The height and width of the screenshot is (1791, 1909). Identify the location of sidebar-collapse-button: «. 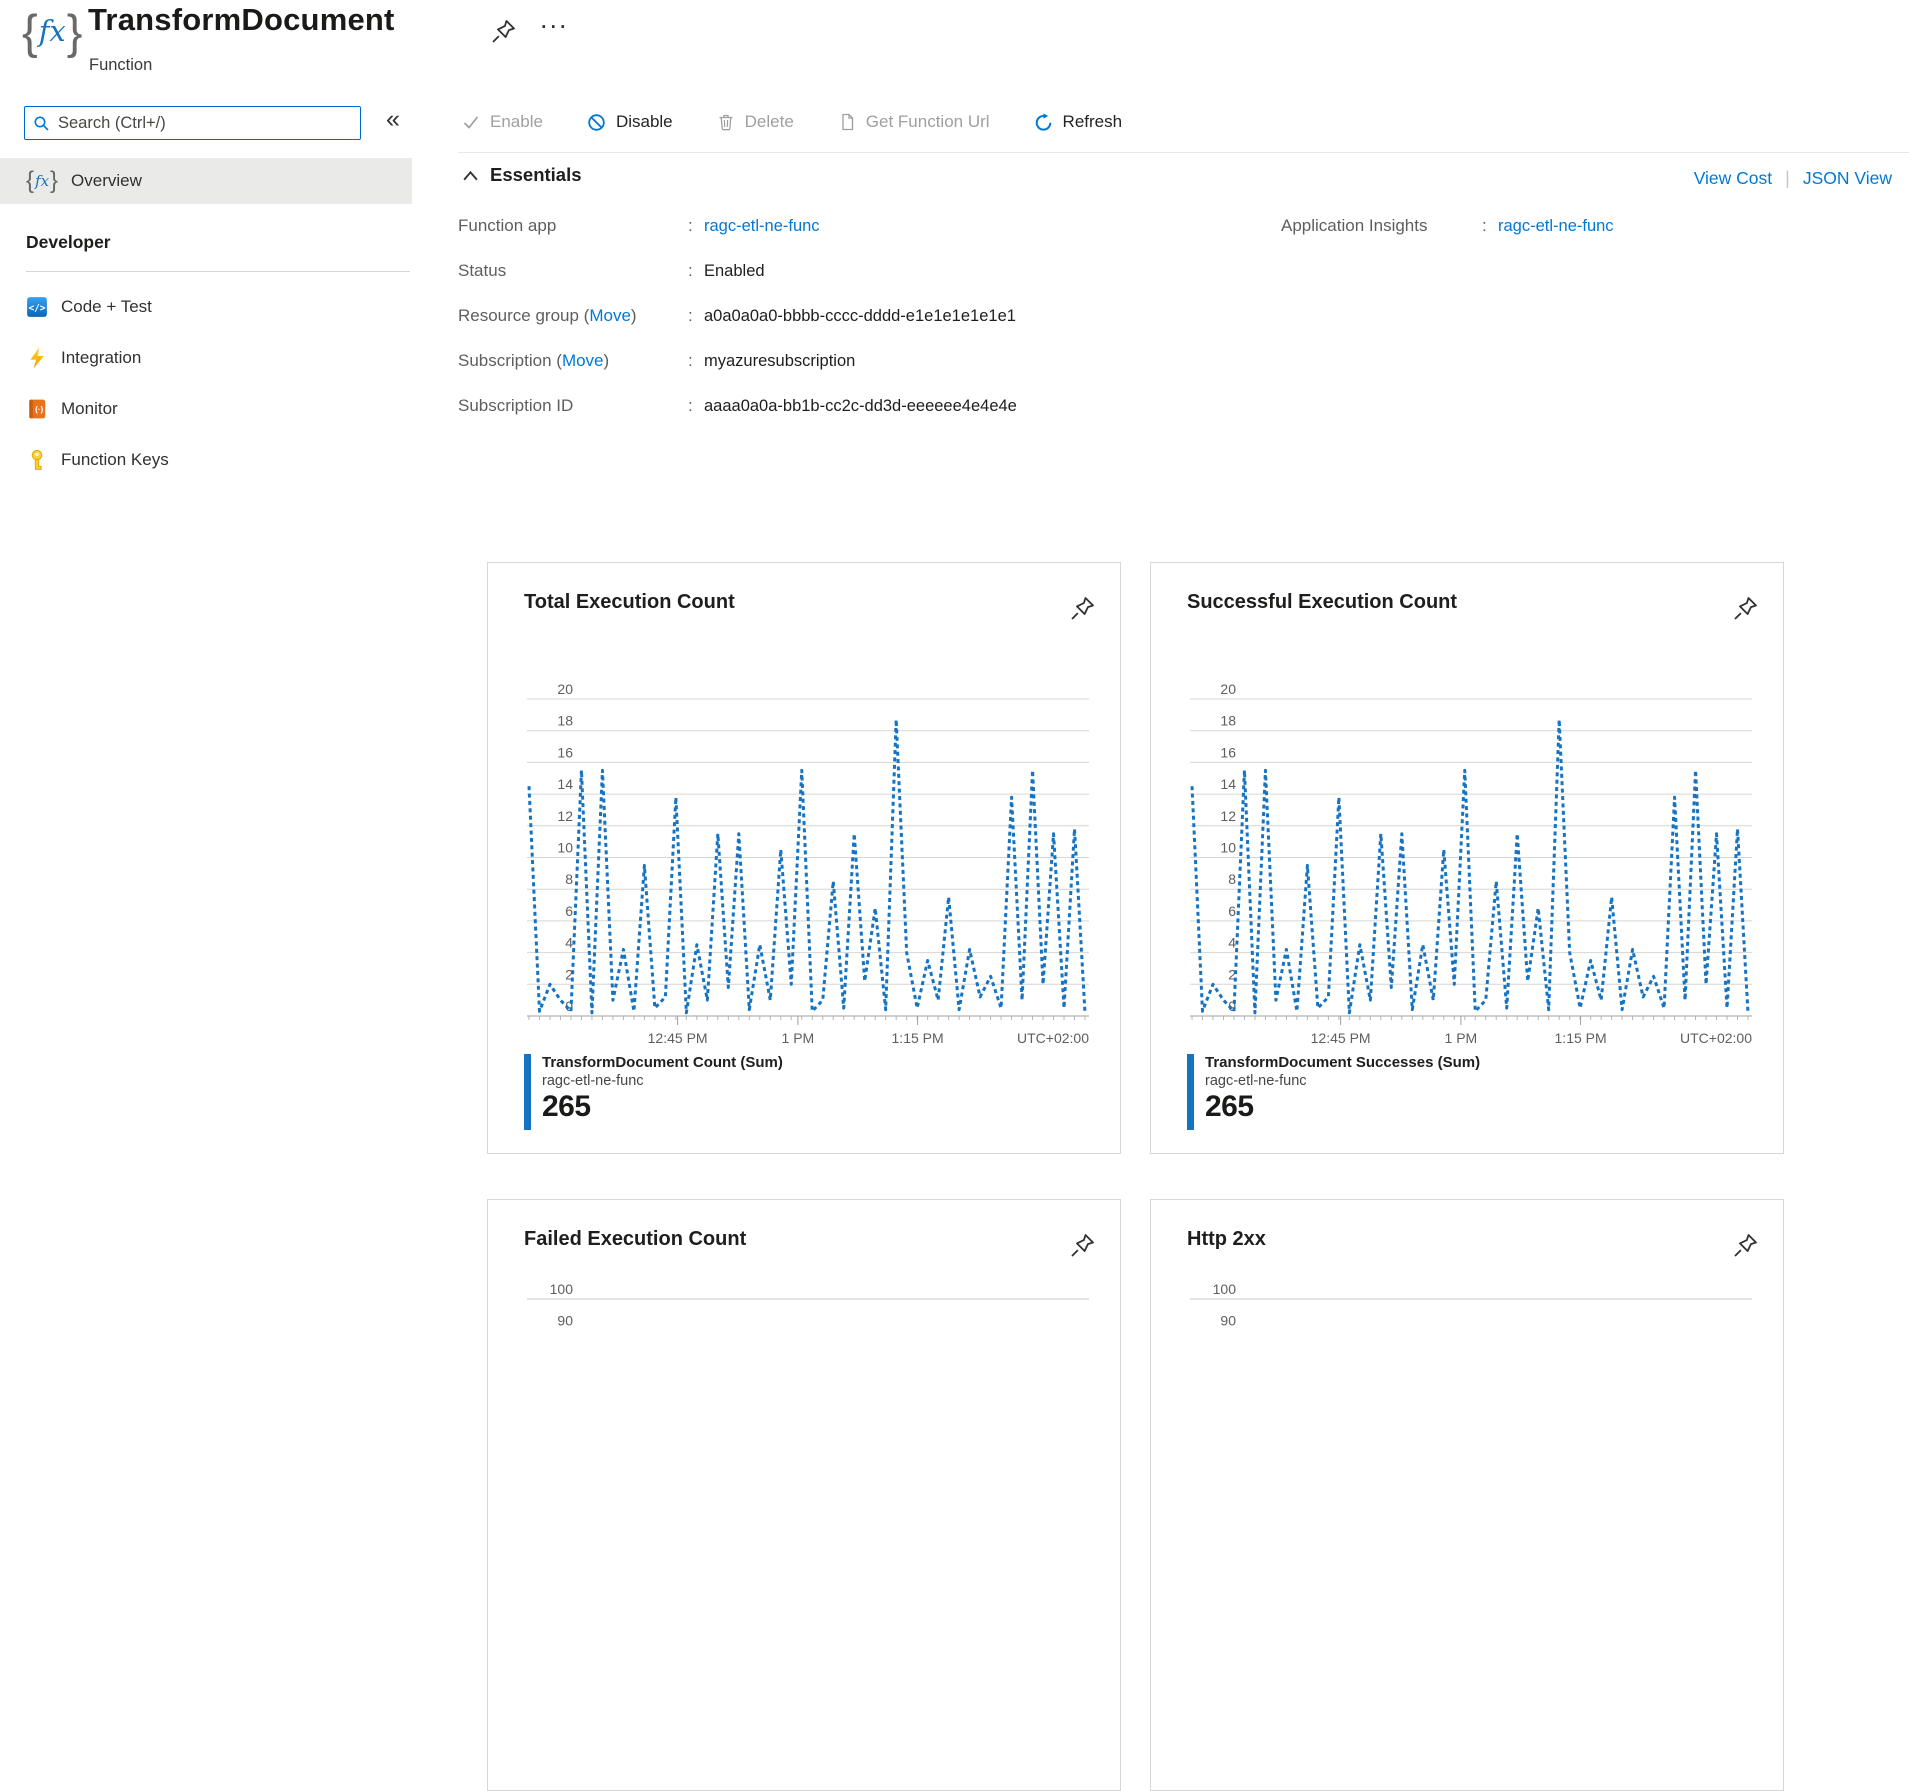
(393, 119).